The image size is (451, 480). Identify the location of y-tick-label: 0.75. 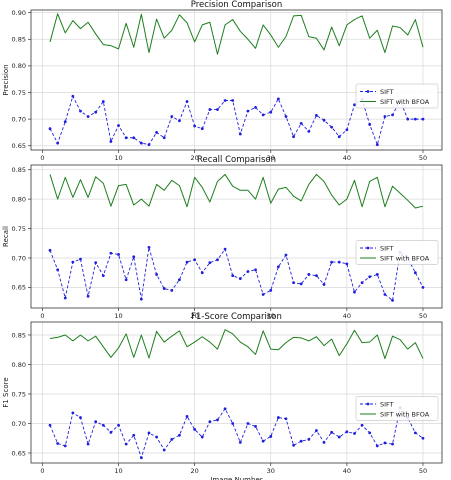
(19, 394).